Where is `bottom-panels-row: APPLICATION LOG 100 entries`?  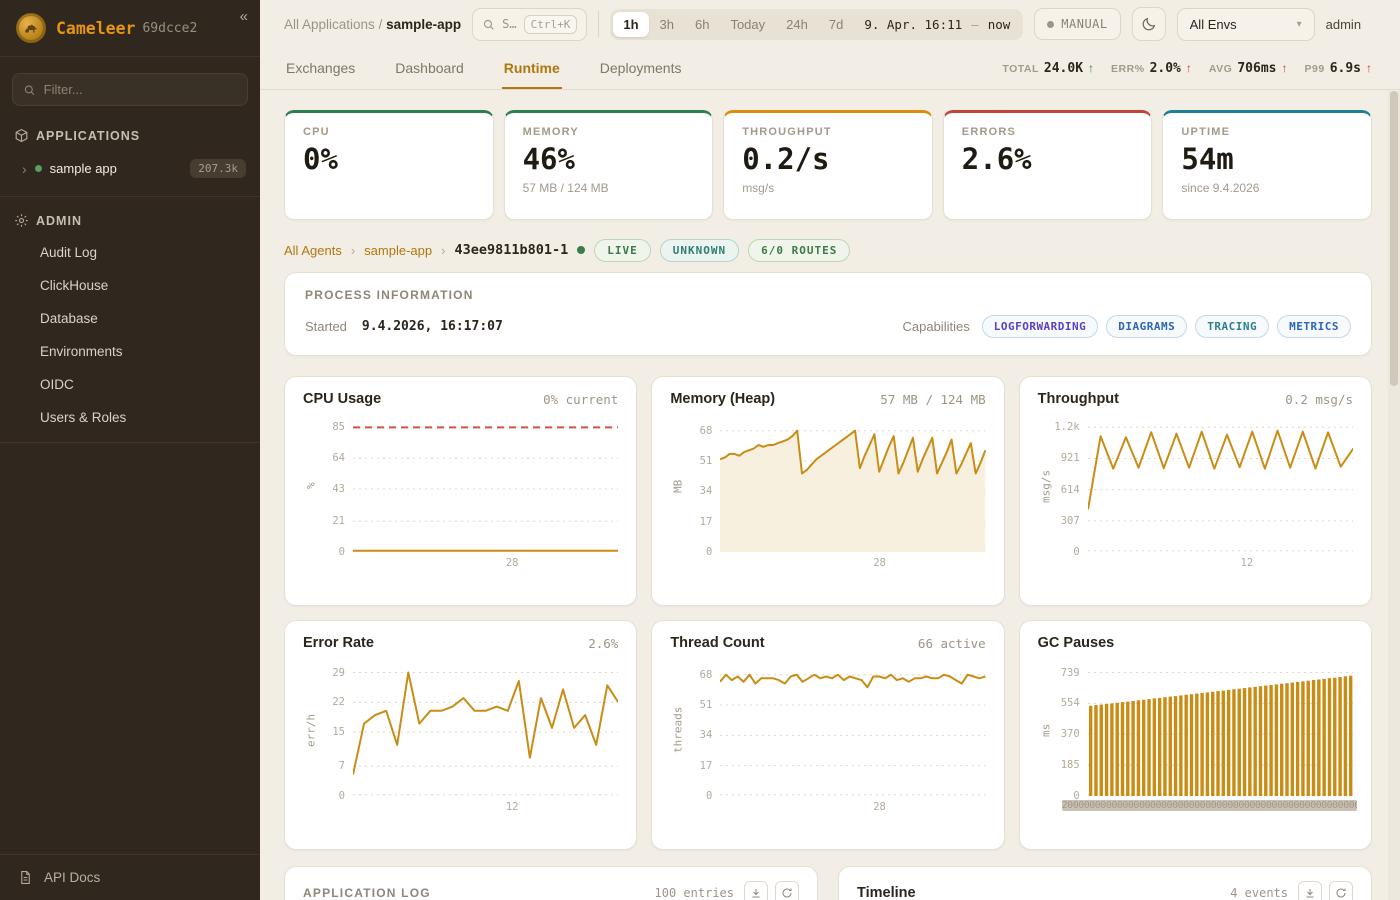 bottom-panels-row: APPLICATION LOG 100 entries is located at coordinates (828, 883).